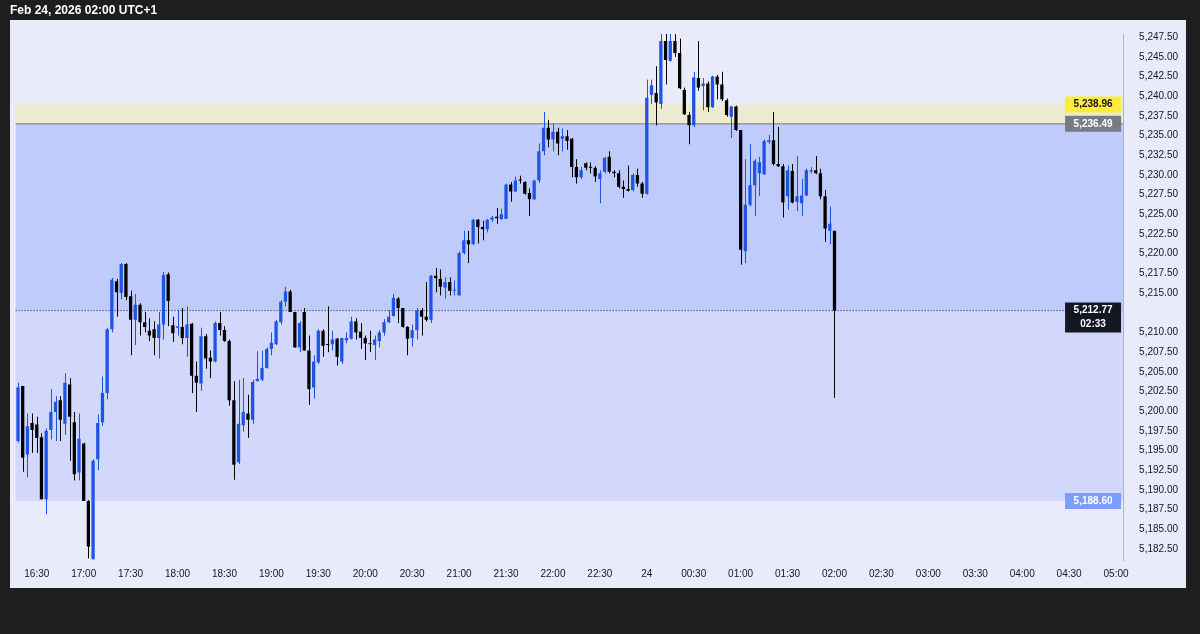 The height and width of the screenshot is (634, 1200). What do you see at coordinates (694, 573) in the screenshot?
I see `x-tick-label: 00:30` at bounding box center [694, 573].